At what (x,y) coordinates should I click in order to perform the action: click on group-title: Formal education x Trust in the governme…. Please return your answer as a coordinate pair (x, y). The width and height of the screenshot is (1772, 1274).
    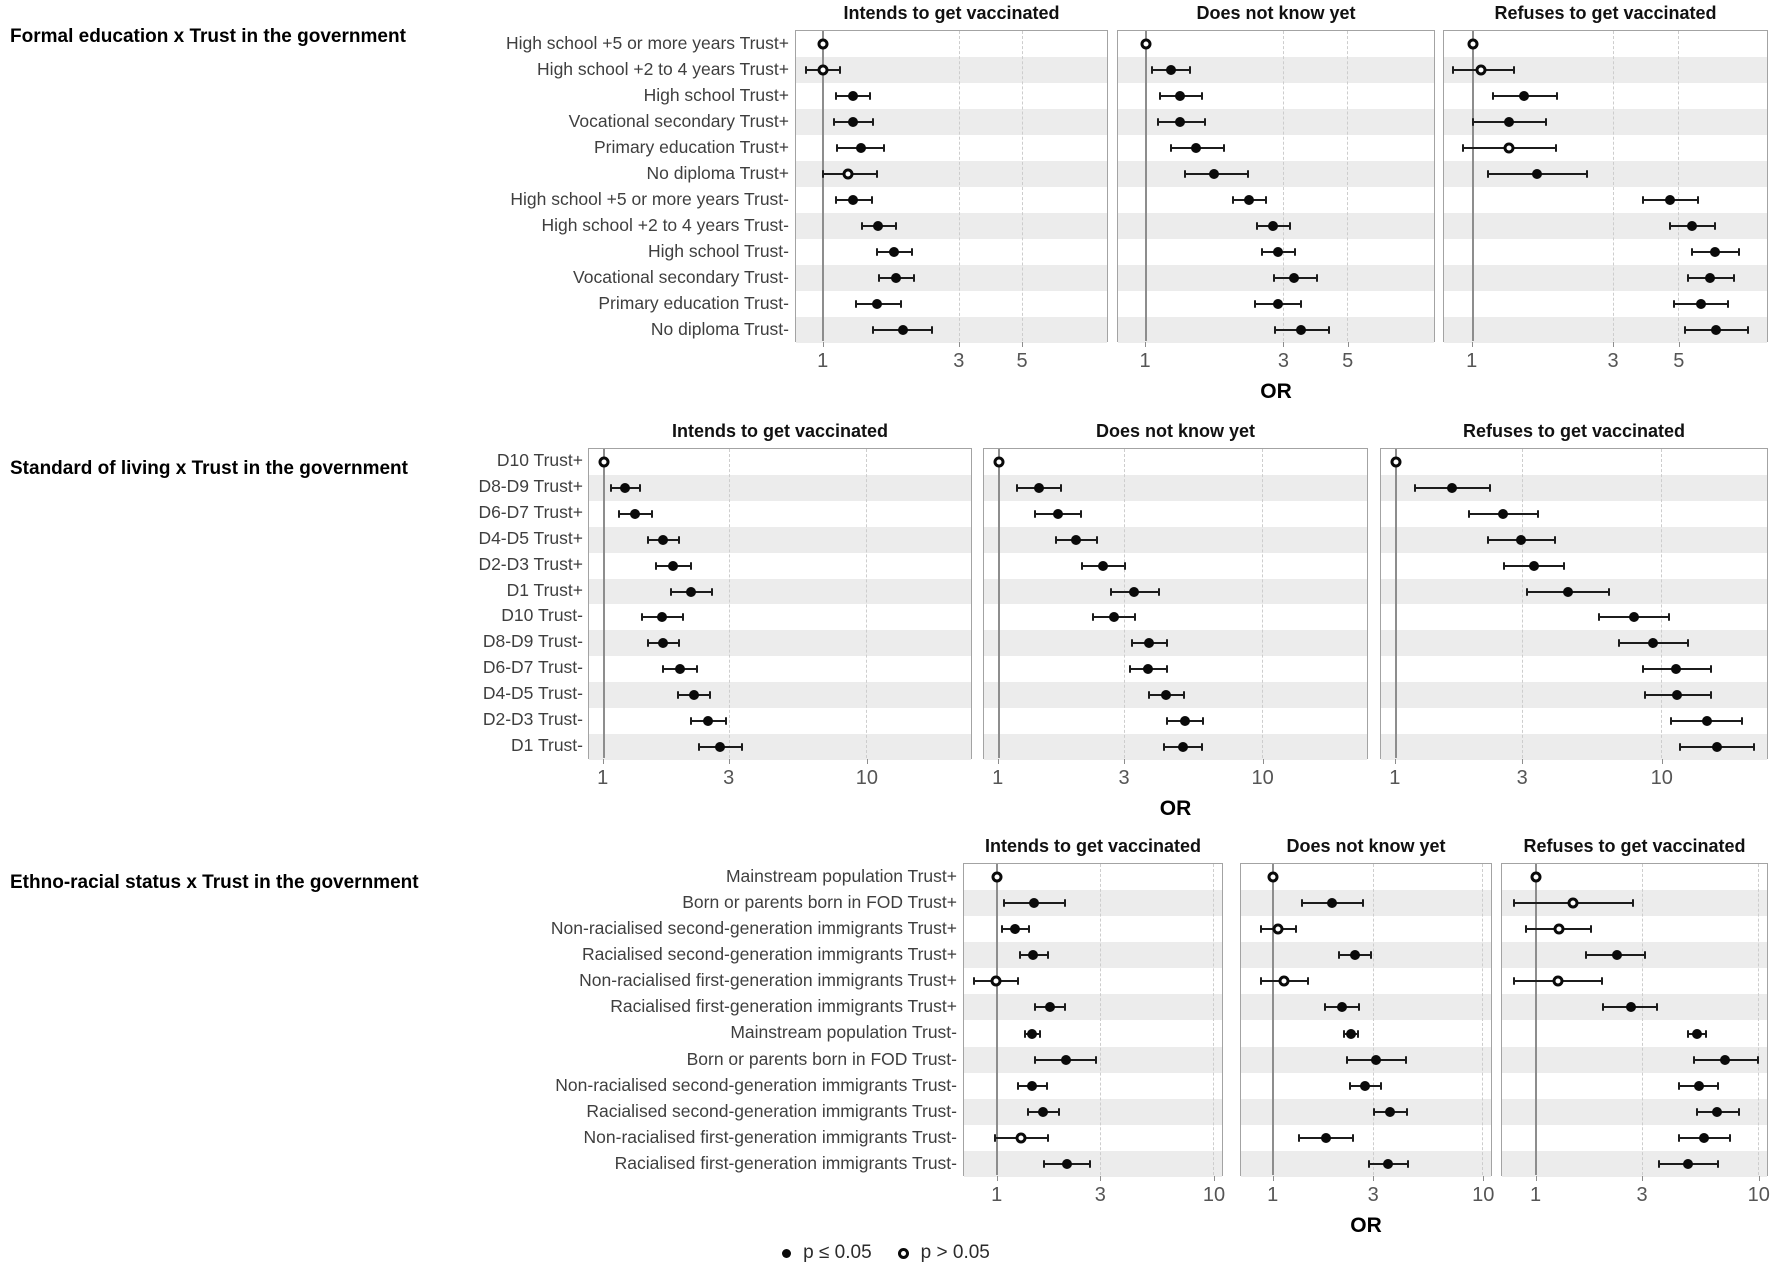
    Looking at the image, I should click on (208, 36).